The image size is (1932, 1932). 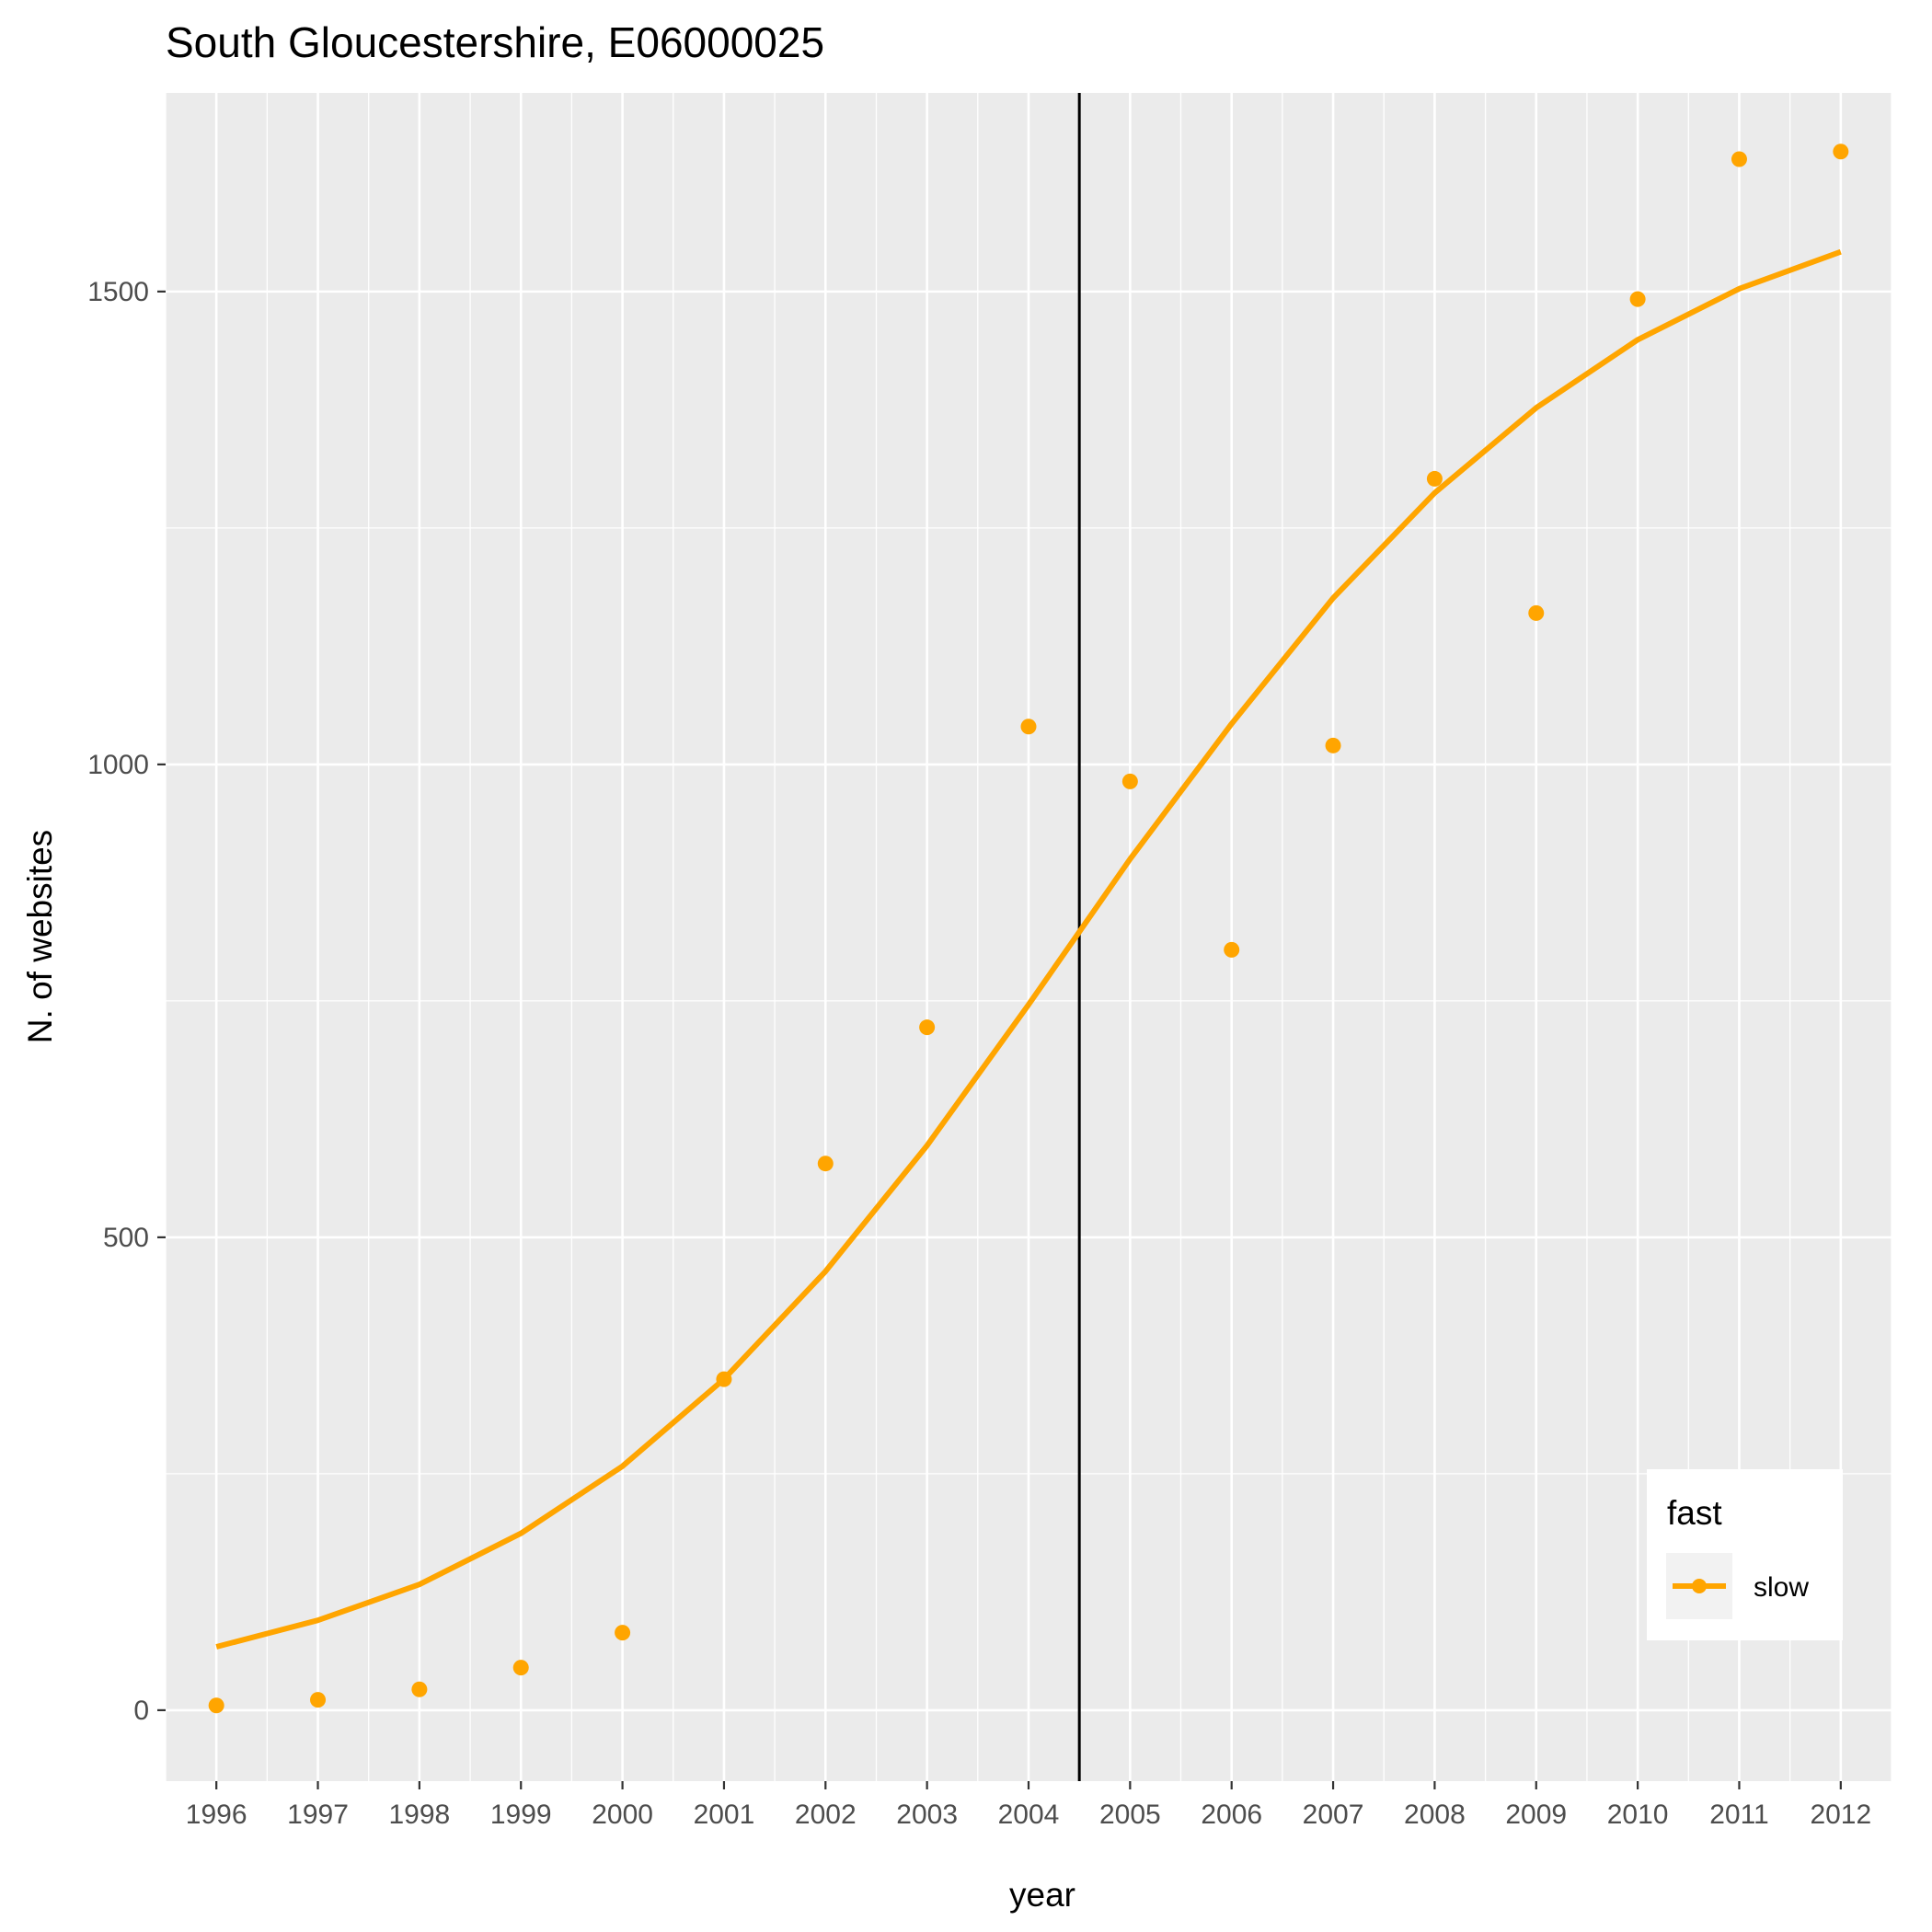 I want to click on legend-title: fast, so click(x=1694, y=1513).